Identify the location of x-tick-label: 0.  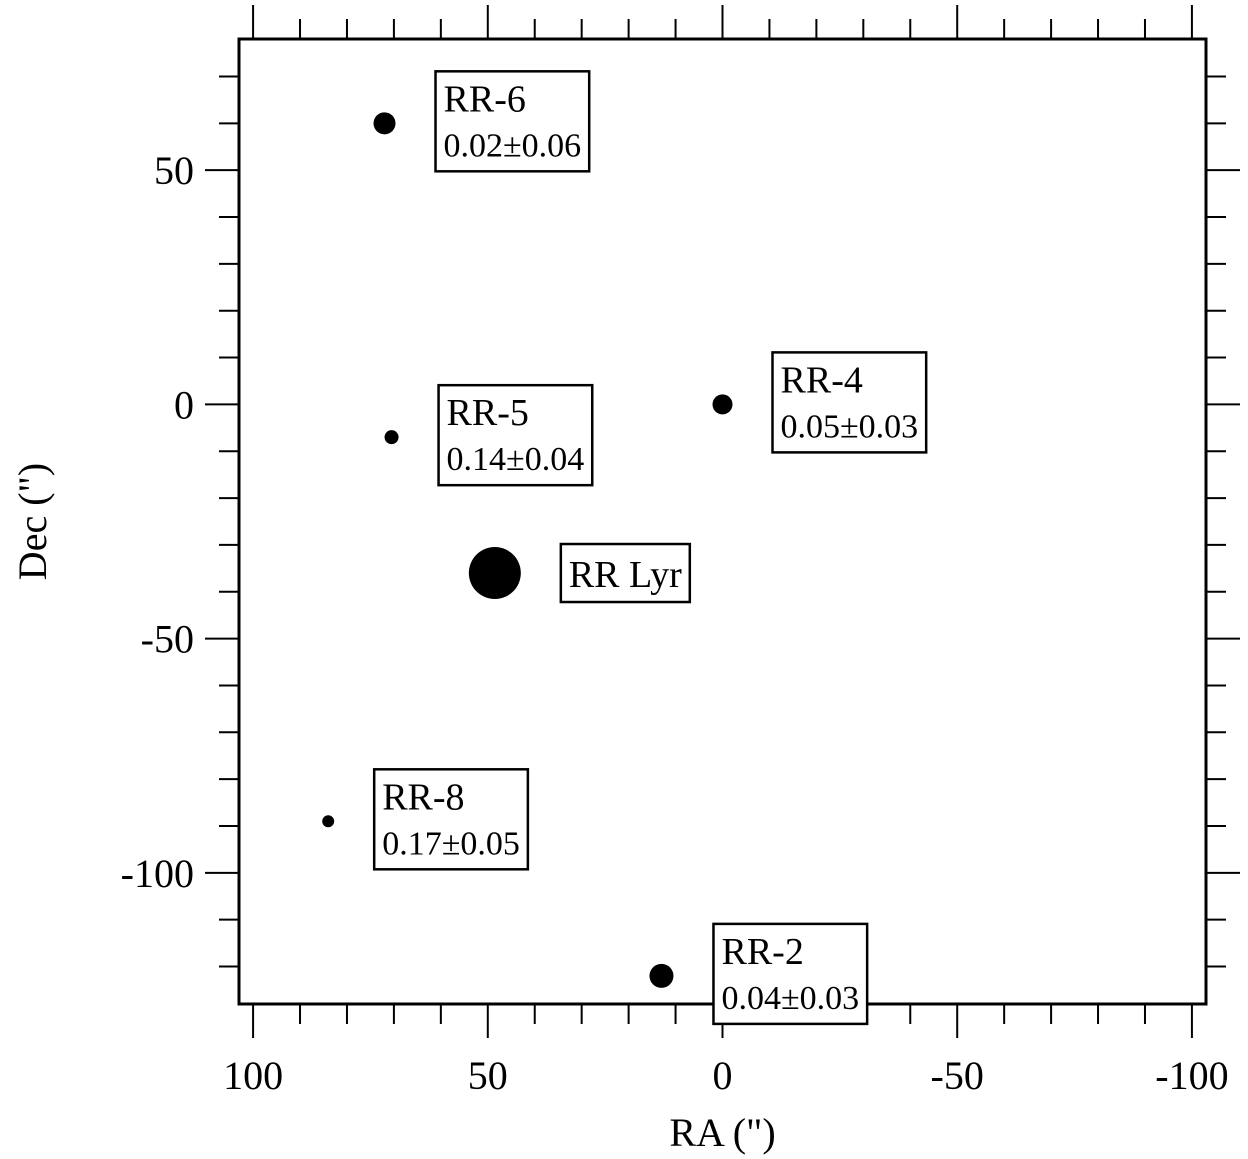
(723, 1075).